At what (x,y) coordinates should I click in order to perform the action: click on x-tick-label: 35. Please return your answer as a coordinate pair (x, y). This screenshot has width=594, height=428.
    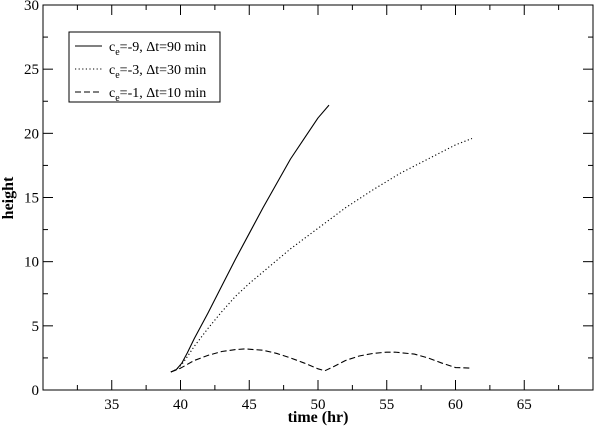
    Looking at the image, I should click on (111, 405).